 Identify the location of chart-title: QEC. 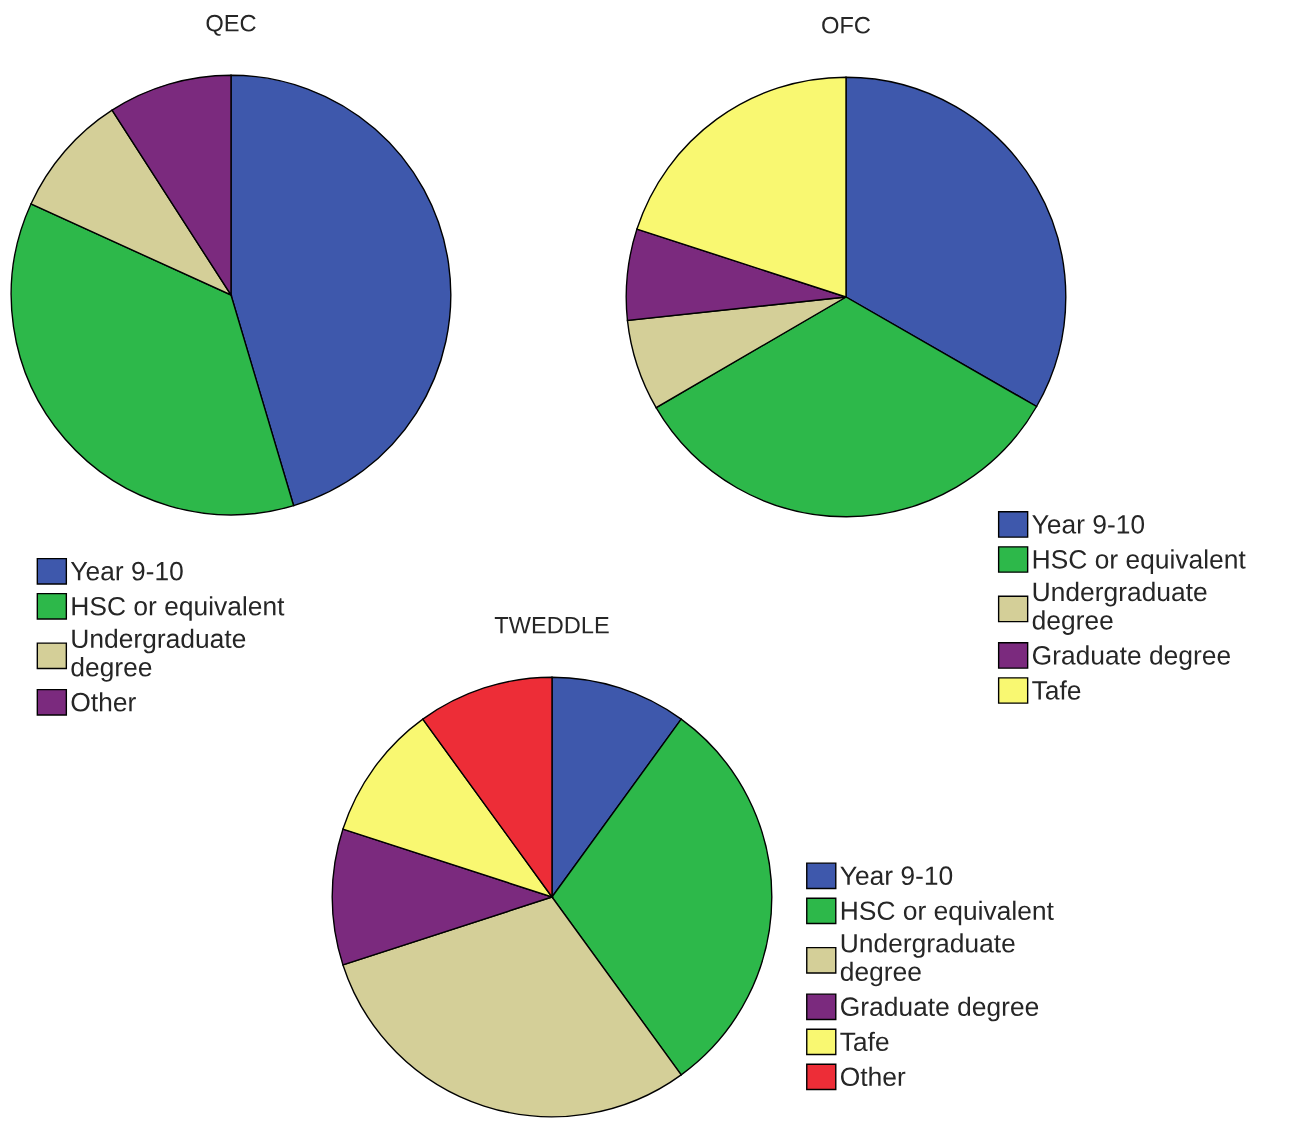
(231, 25).